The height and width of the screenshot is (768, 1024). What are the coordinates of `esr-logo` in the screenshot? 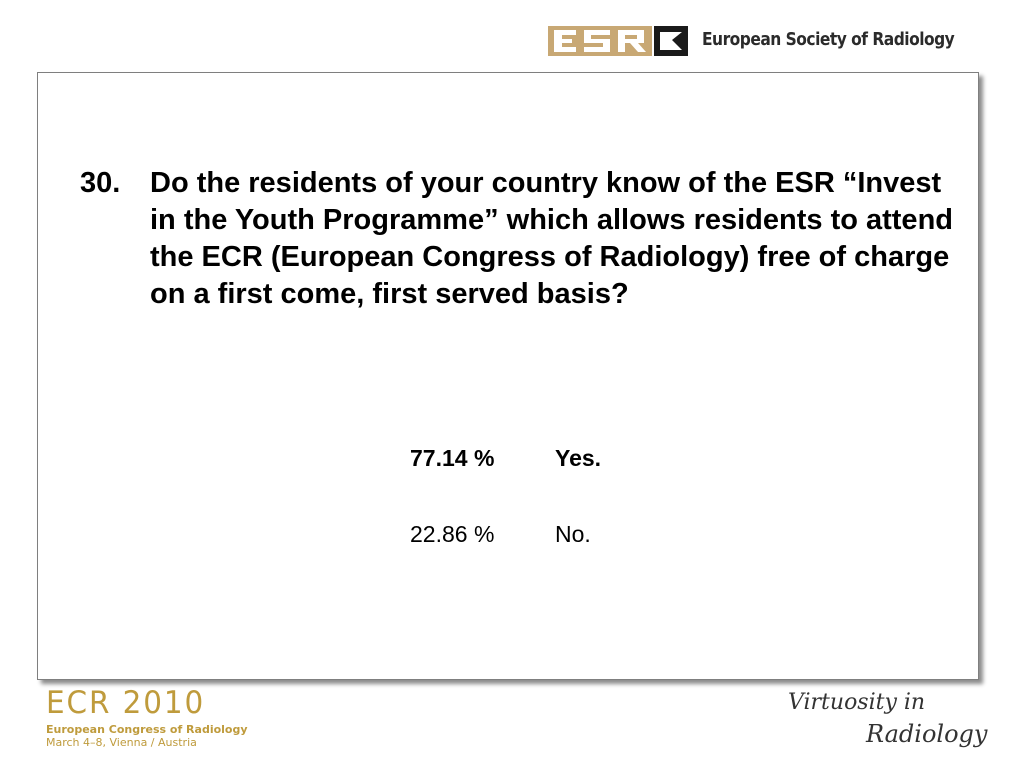 It's located at (618, 41).